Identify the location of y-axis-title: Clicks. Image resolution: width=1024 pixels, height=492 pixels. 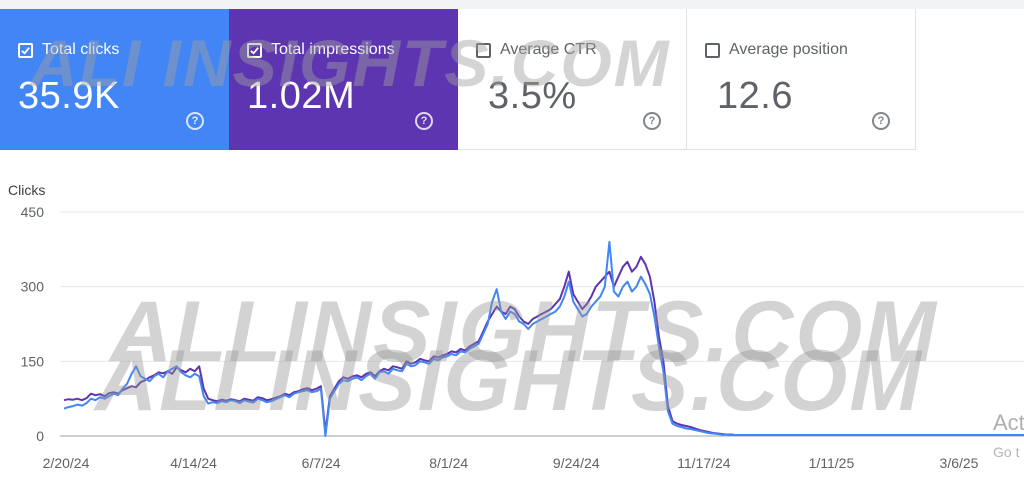
(26, 190).